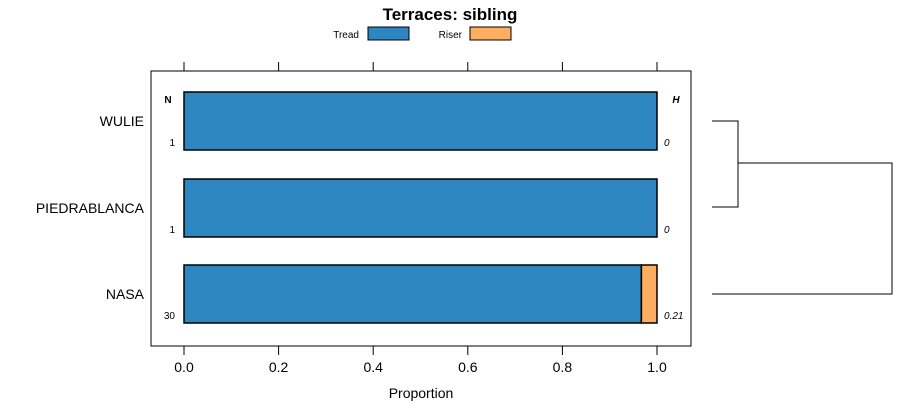 The image size is (900, 420). I want to click on x-tick-label: 0.4, so click(373, 367).